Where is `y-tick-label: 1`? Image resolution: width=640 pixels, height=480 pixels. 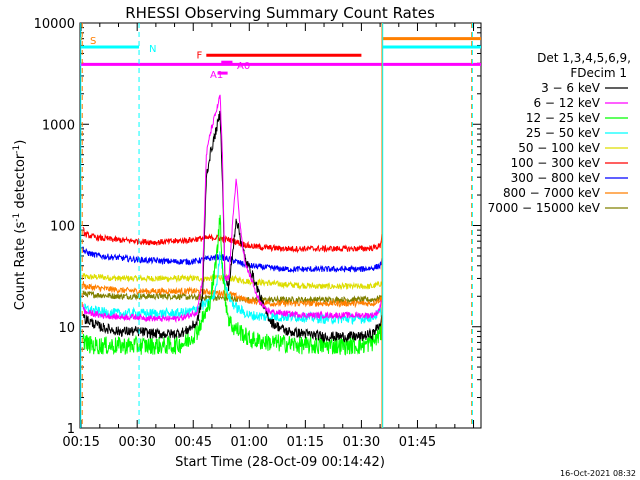 y-tick-label: 1 is located at coordinates (71, 429).